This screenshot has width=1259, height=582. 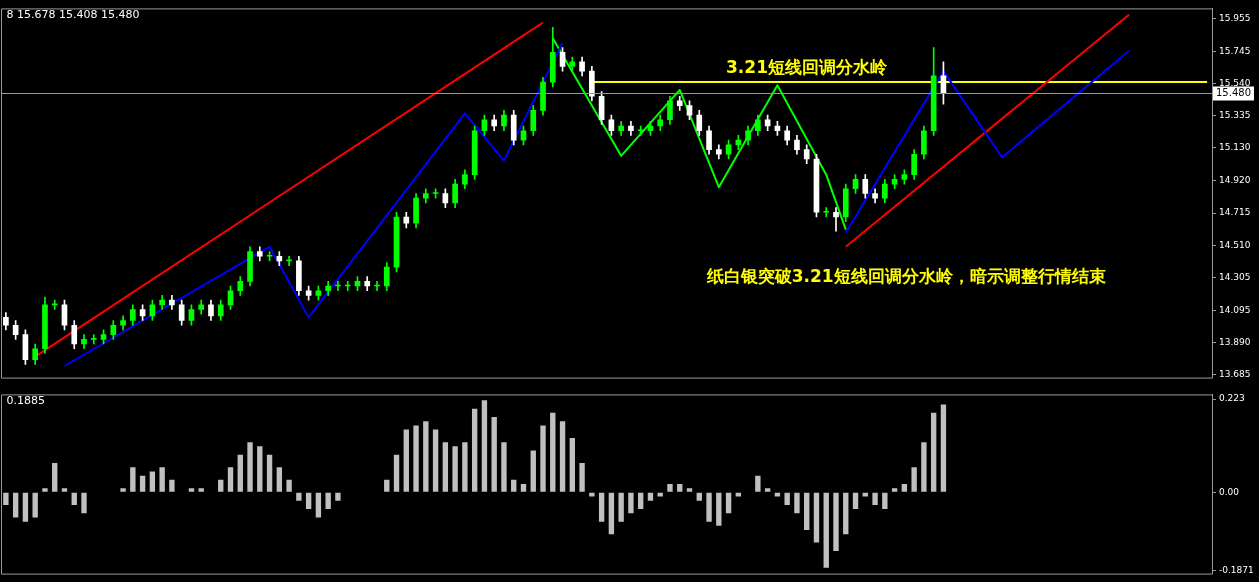 I want to click on annotation: 8 15.678 15.408 15.480, so click(x=73, y=15).